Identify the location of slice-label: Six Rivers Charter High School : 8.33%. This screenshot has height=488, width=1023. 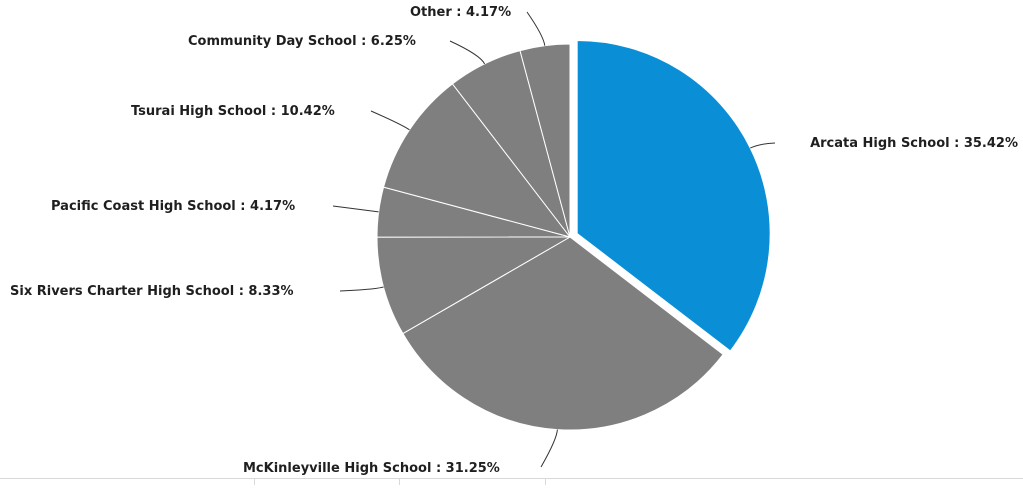
(152, 291).